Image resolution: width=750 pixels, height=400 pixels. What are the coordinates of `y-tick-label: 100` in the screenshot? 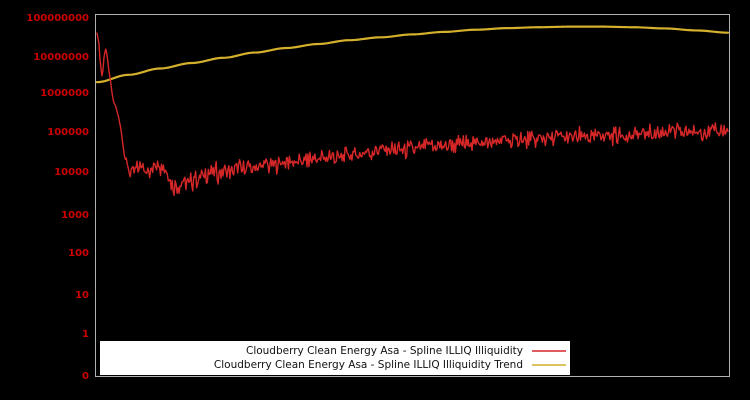 It's located at (78, 253).